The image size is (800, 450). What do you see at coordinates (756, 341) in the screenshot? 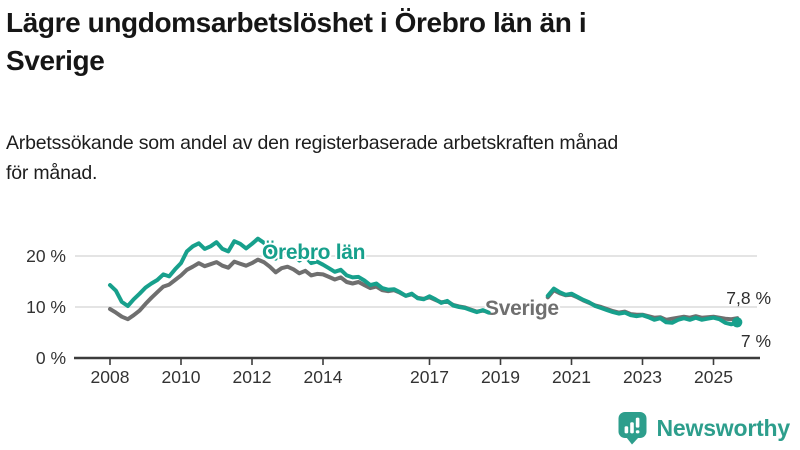
I see `end-value-label-orebro-lan: 7 %` at bounding box center [756, 341].